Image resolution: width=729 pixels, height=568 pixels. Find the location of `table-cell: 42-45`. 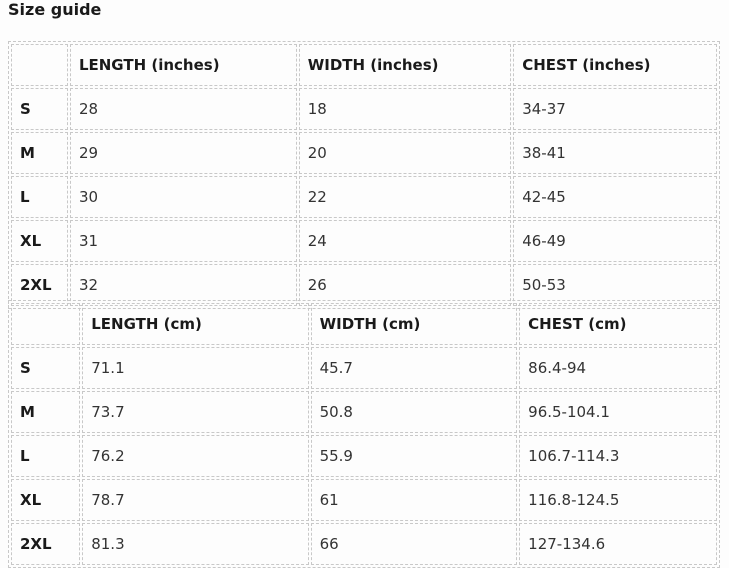

table-cell: 42-45 is located at coordinates (615, 197).